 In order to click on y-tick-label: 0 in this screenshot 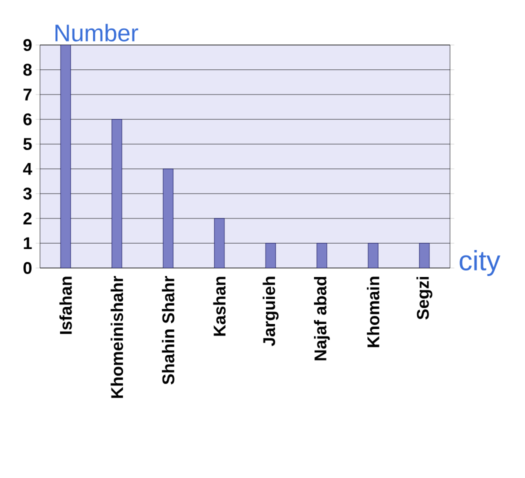, I will do `click(27, 268)`.